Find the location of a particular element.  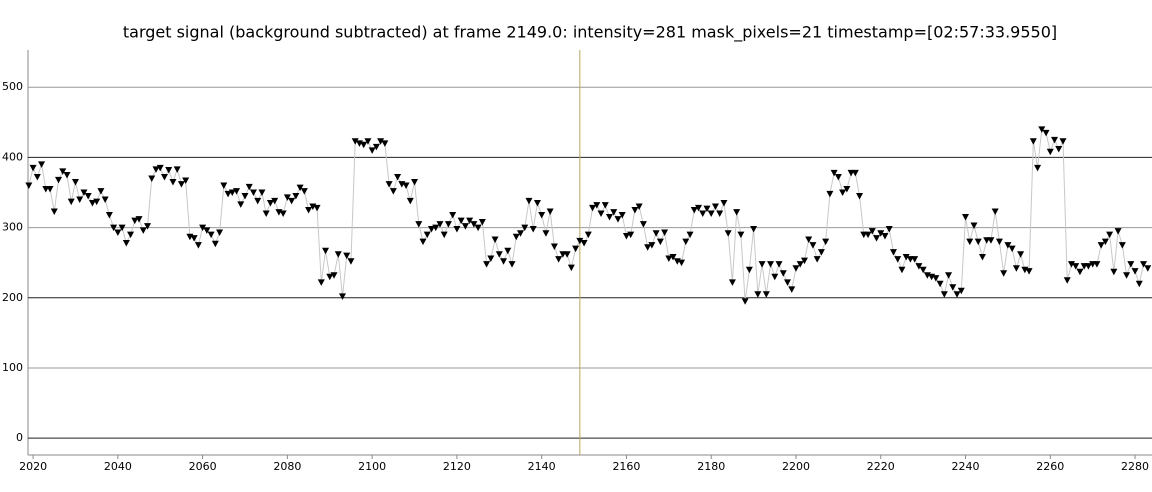

x-tick-label: 2200 is located at coordinates (796, 466).